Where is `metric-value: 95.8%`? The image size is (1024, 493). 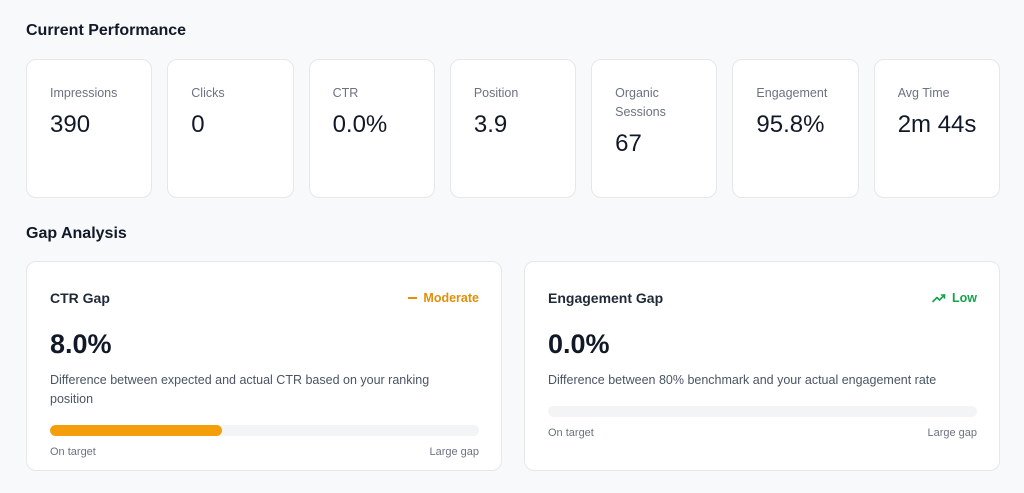
metric-value: 95.8% is located at coordinates (790, 124).